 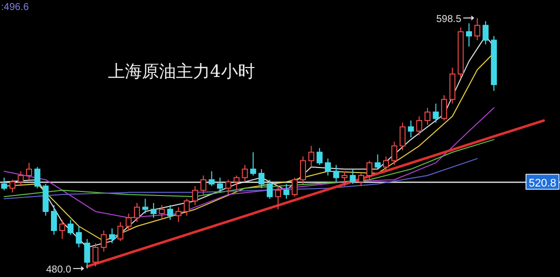 What do you see at coordinates (181, 72) in the screenshot?
I see `text: 上海原油主力4小时` at bounding box center [181, 72].